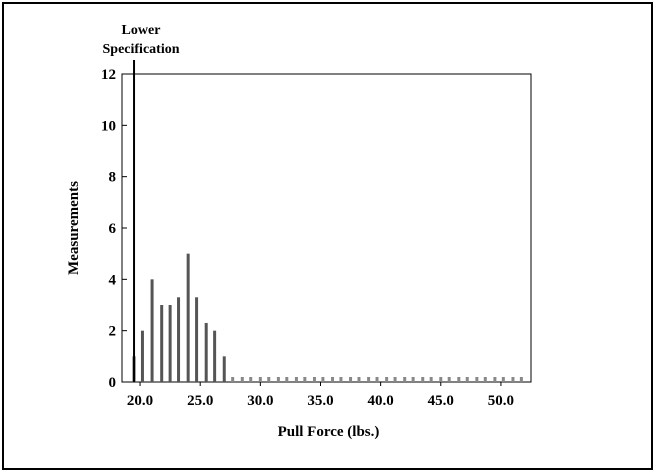 The width and height of the screenshot is (657, 474). Describe the element at coordinates (381, 401) in the screenshot. I see `x-tick-label: 40.0` at that location.